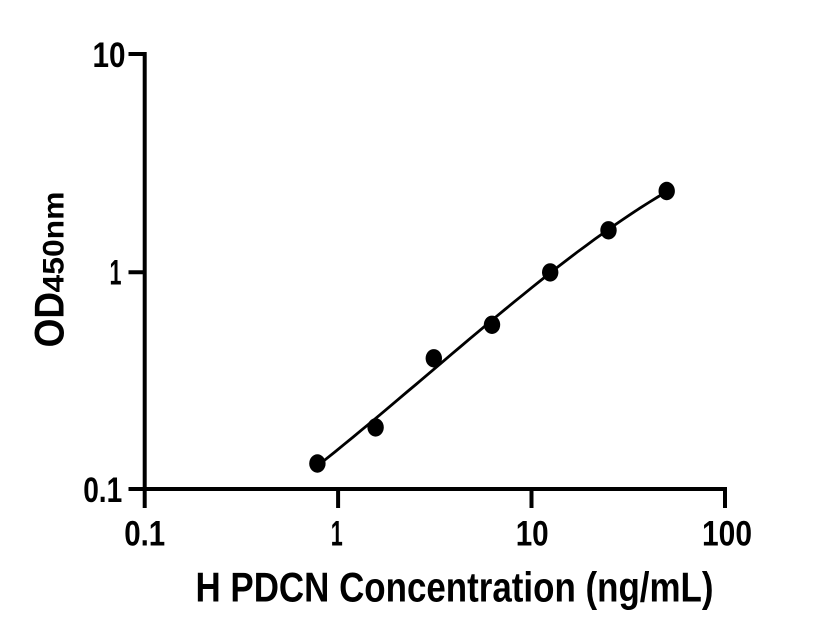 The width and height of the screenshot is (816, 640). What do you see at coordinates (455, 587) in the screenshot?
I see `svg-text: H PDCN Concentration (ng/mL)` at bounding box center [455, 587].